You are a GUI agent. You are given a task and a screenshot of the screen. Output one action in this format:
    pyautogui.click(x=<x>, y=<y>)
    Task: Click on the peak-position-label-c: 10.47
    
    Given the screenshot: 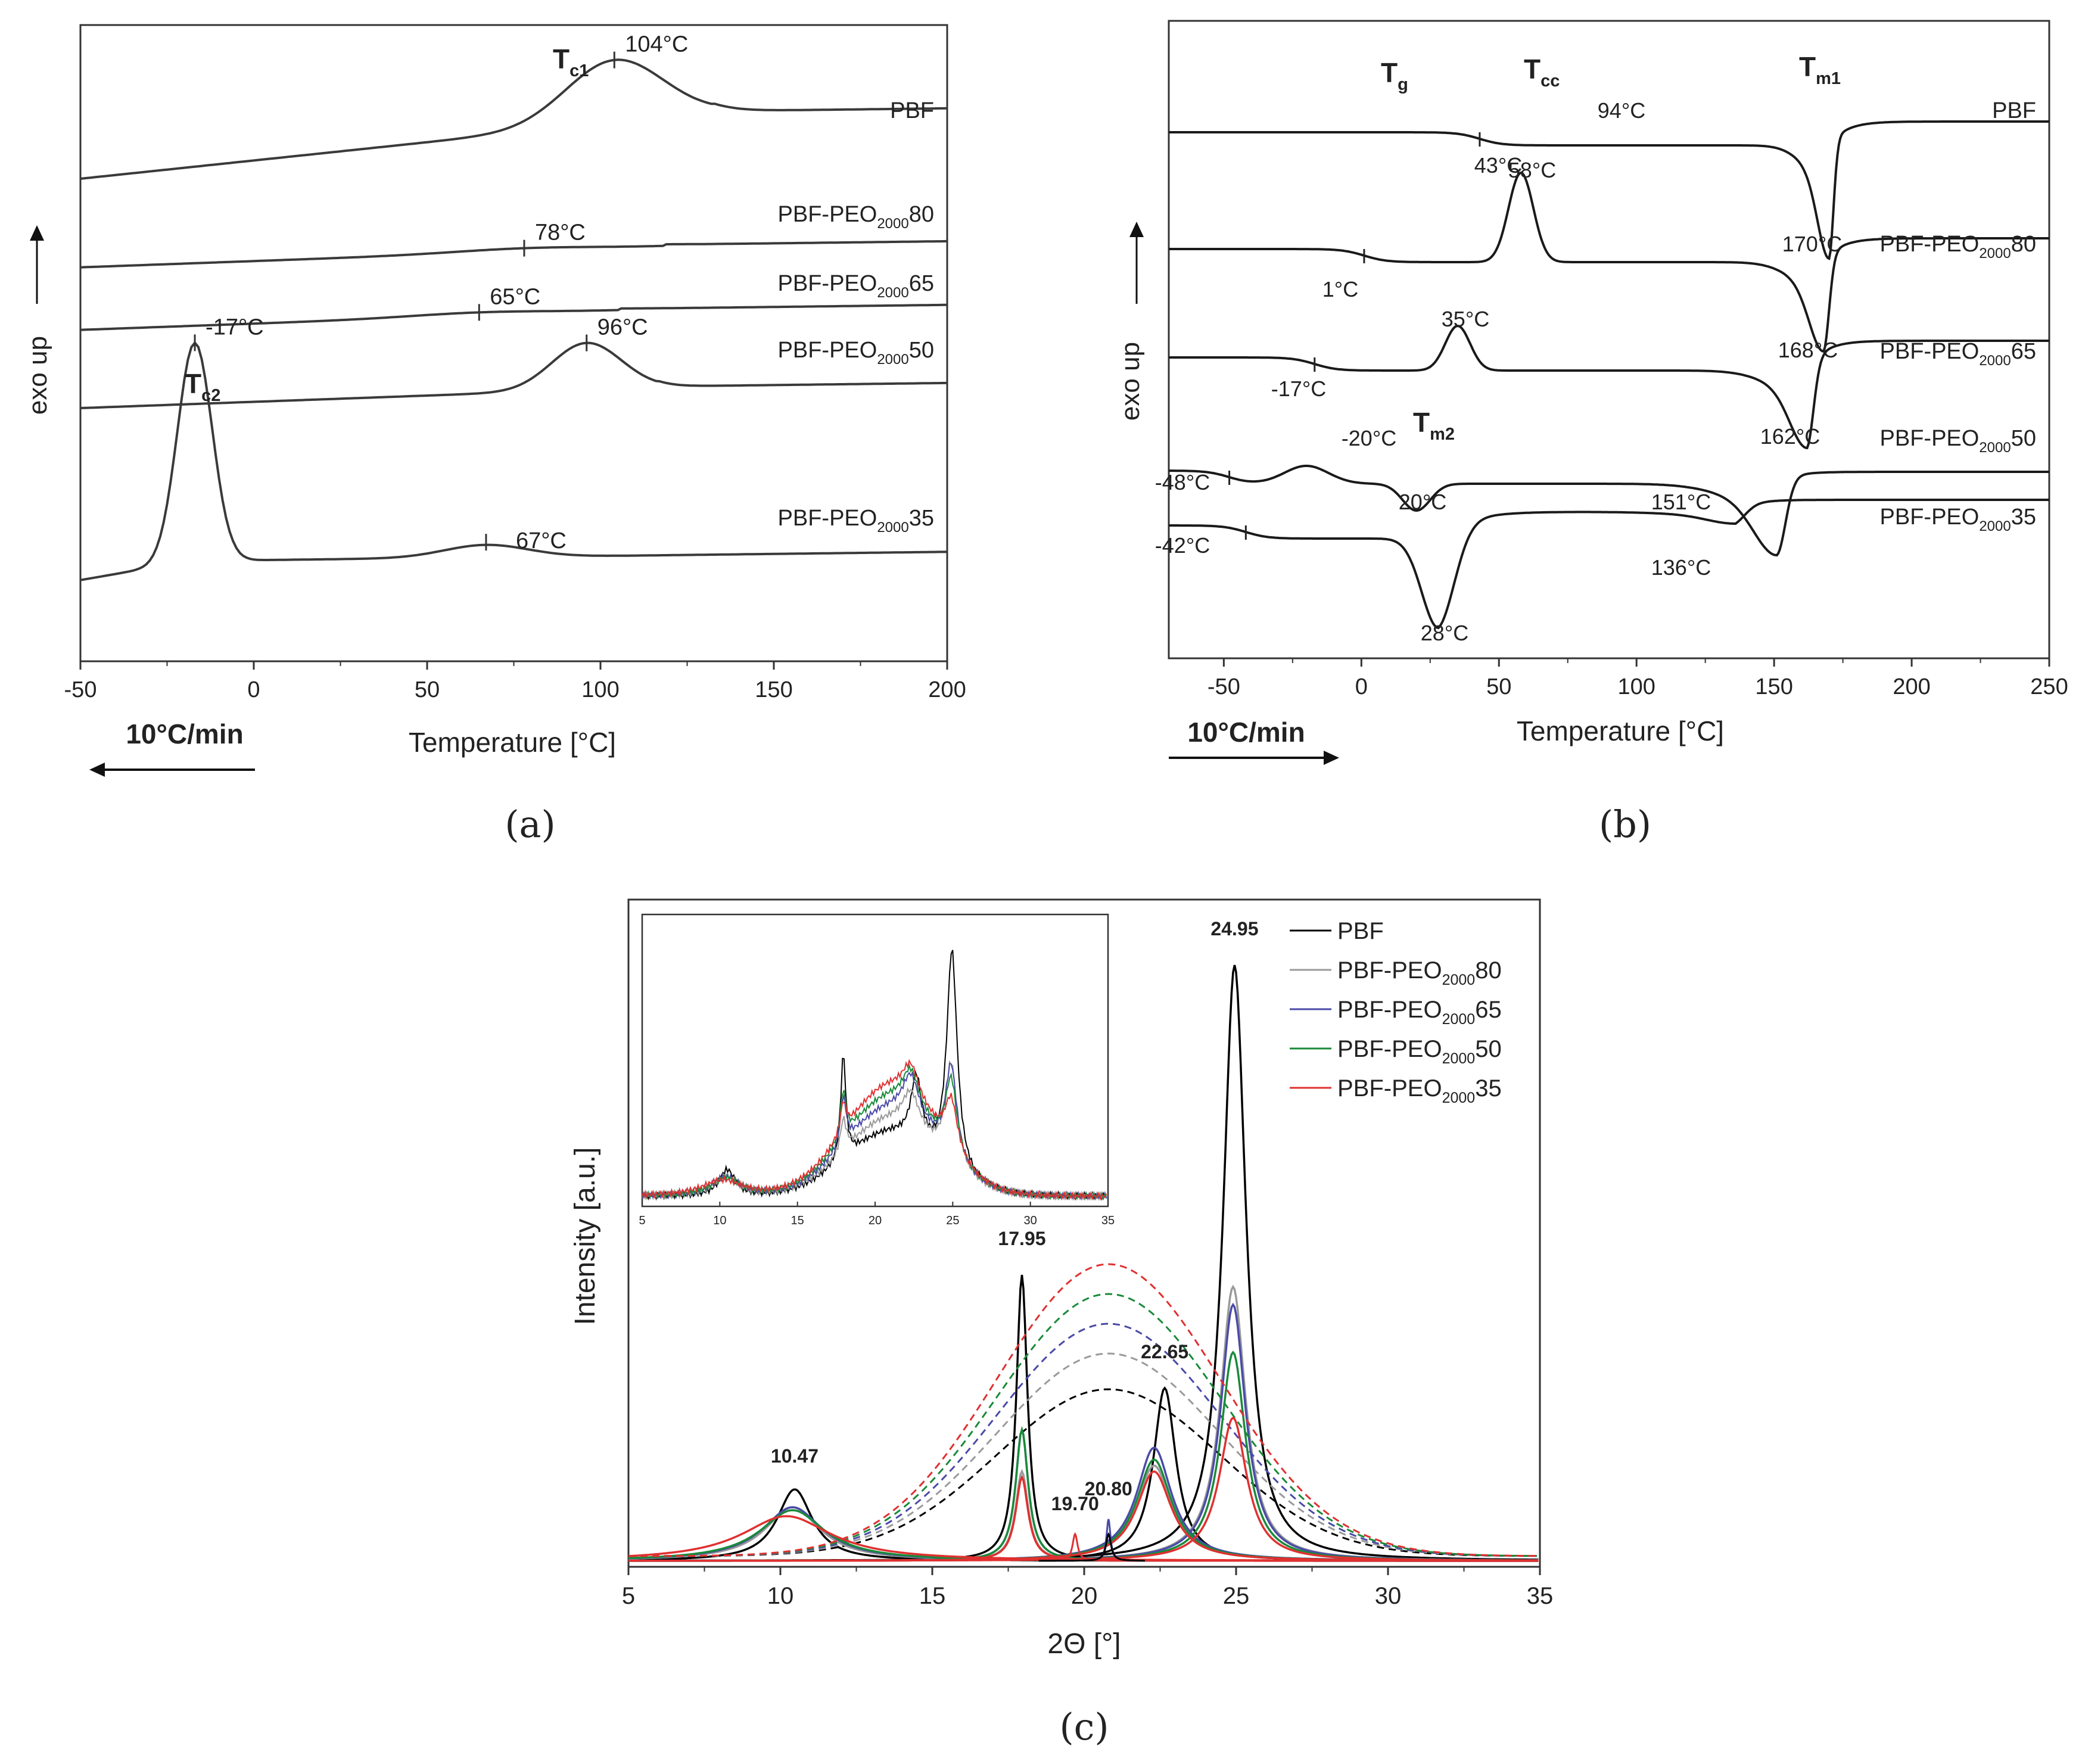 What is the action you would take?
    pyautogui.click(x=795, y=1456)
    